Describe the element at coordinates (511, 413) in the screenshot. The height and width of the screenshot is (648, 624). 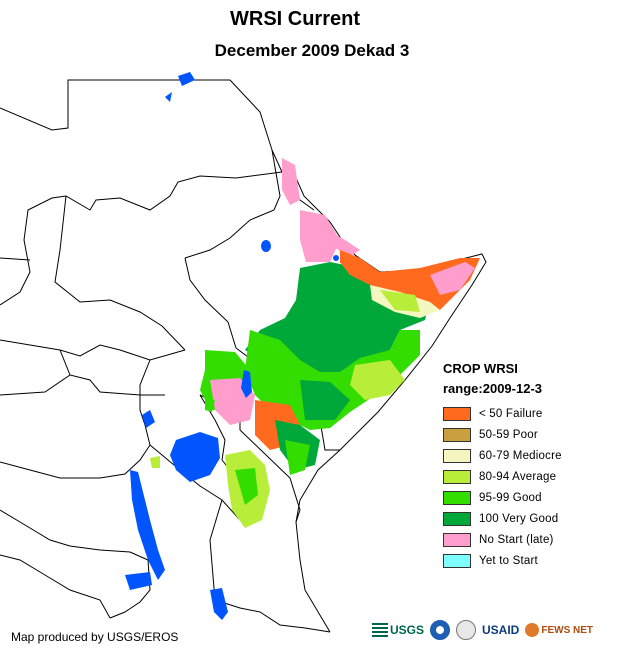
I see `legend-label: < 50 Failure` at that location.